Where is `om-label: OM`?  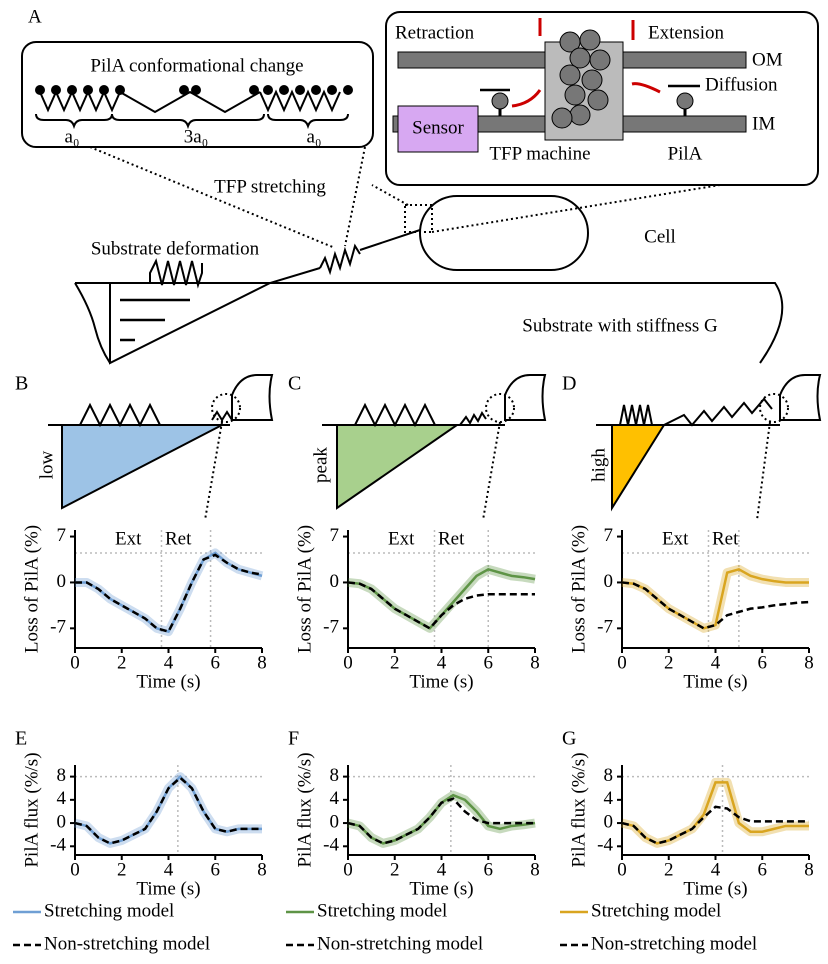 om-label: OM is located at coordinates (767, 59).